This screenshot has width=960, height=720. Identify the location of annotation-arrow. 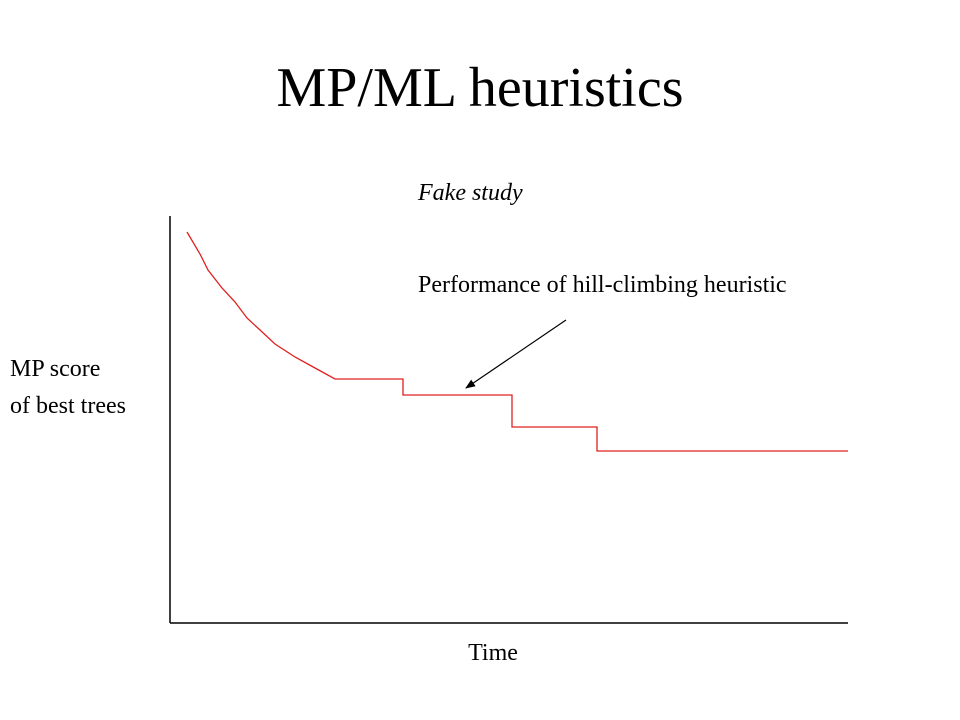
(516, 354).